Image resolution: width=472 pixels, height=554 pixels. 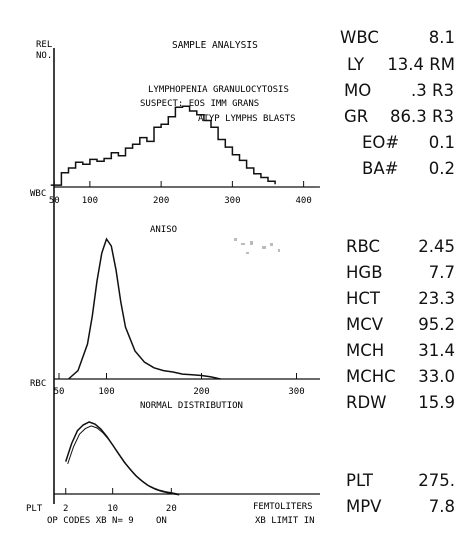 I want to click on result-mcv: MCV 95.2, so click(x=400, y=326).